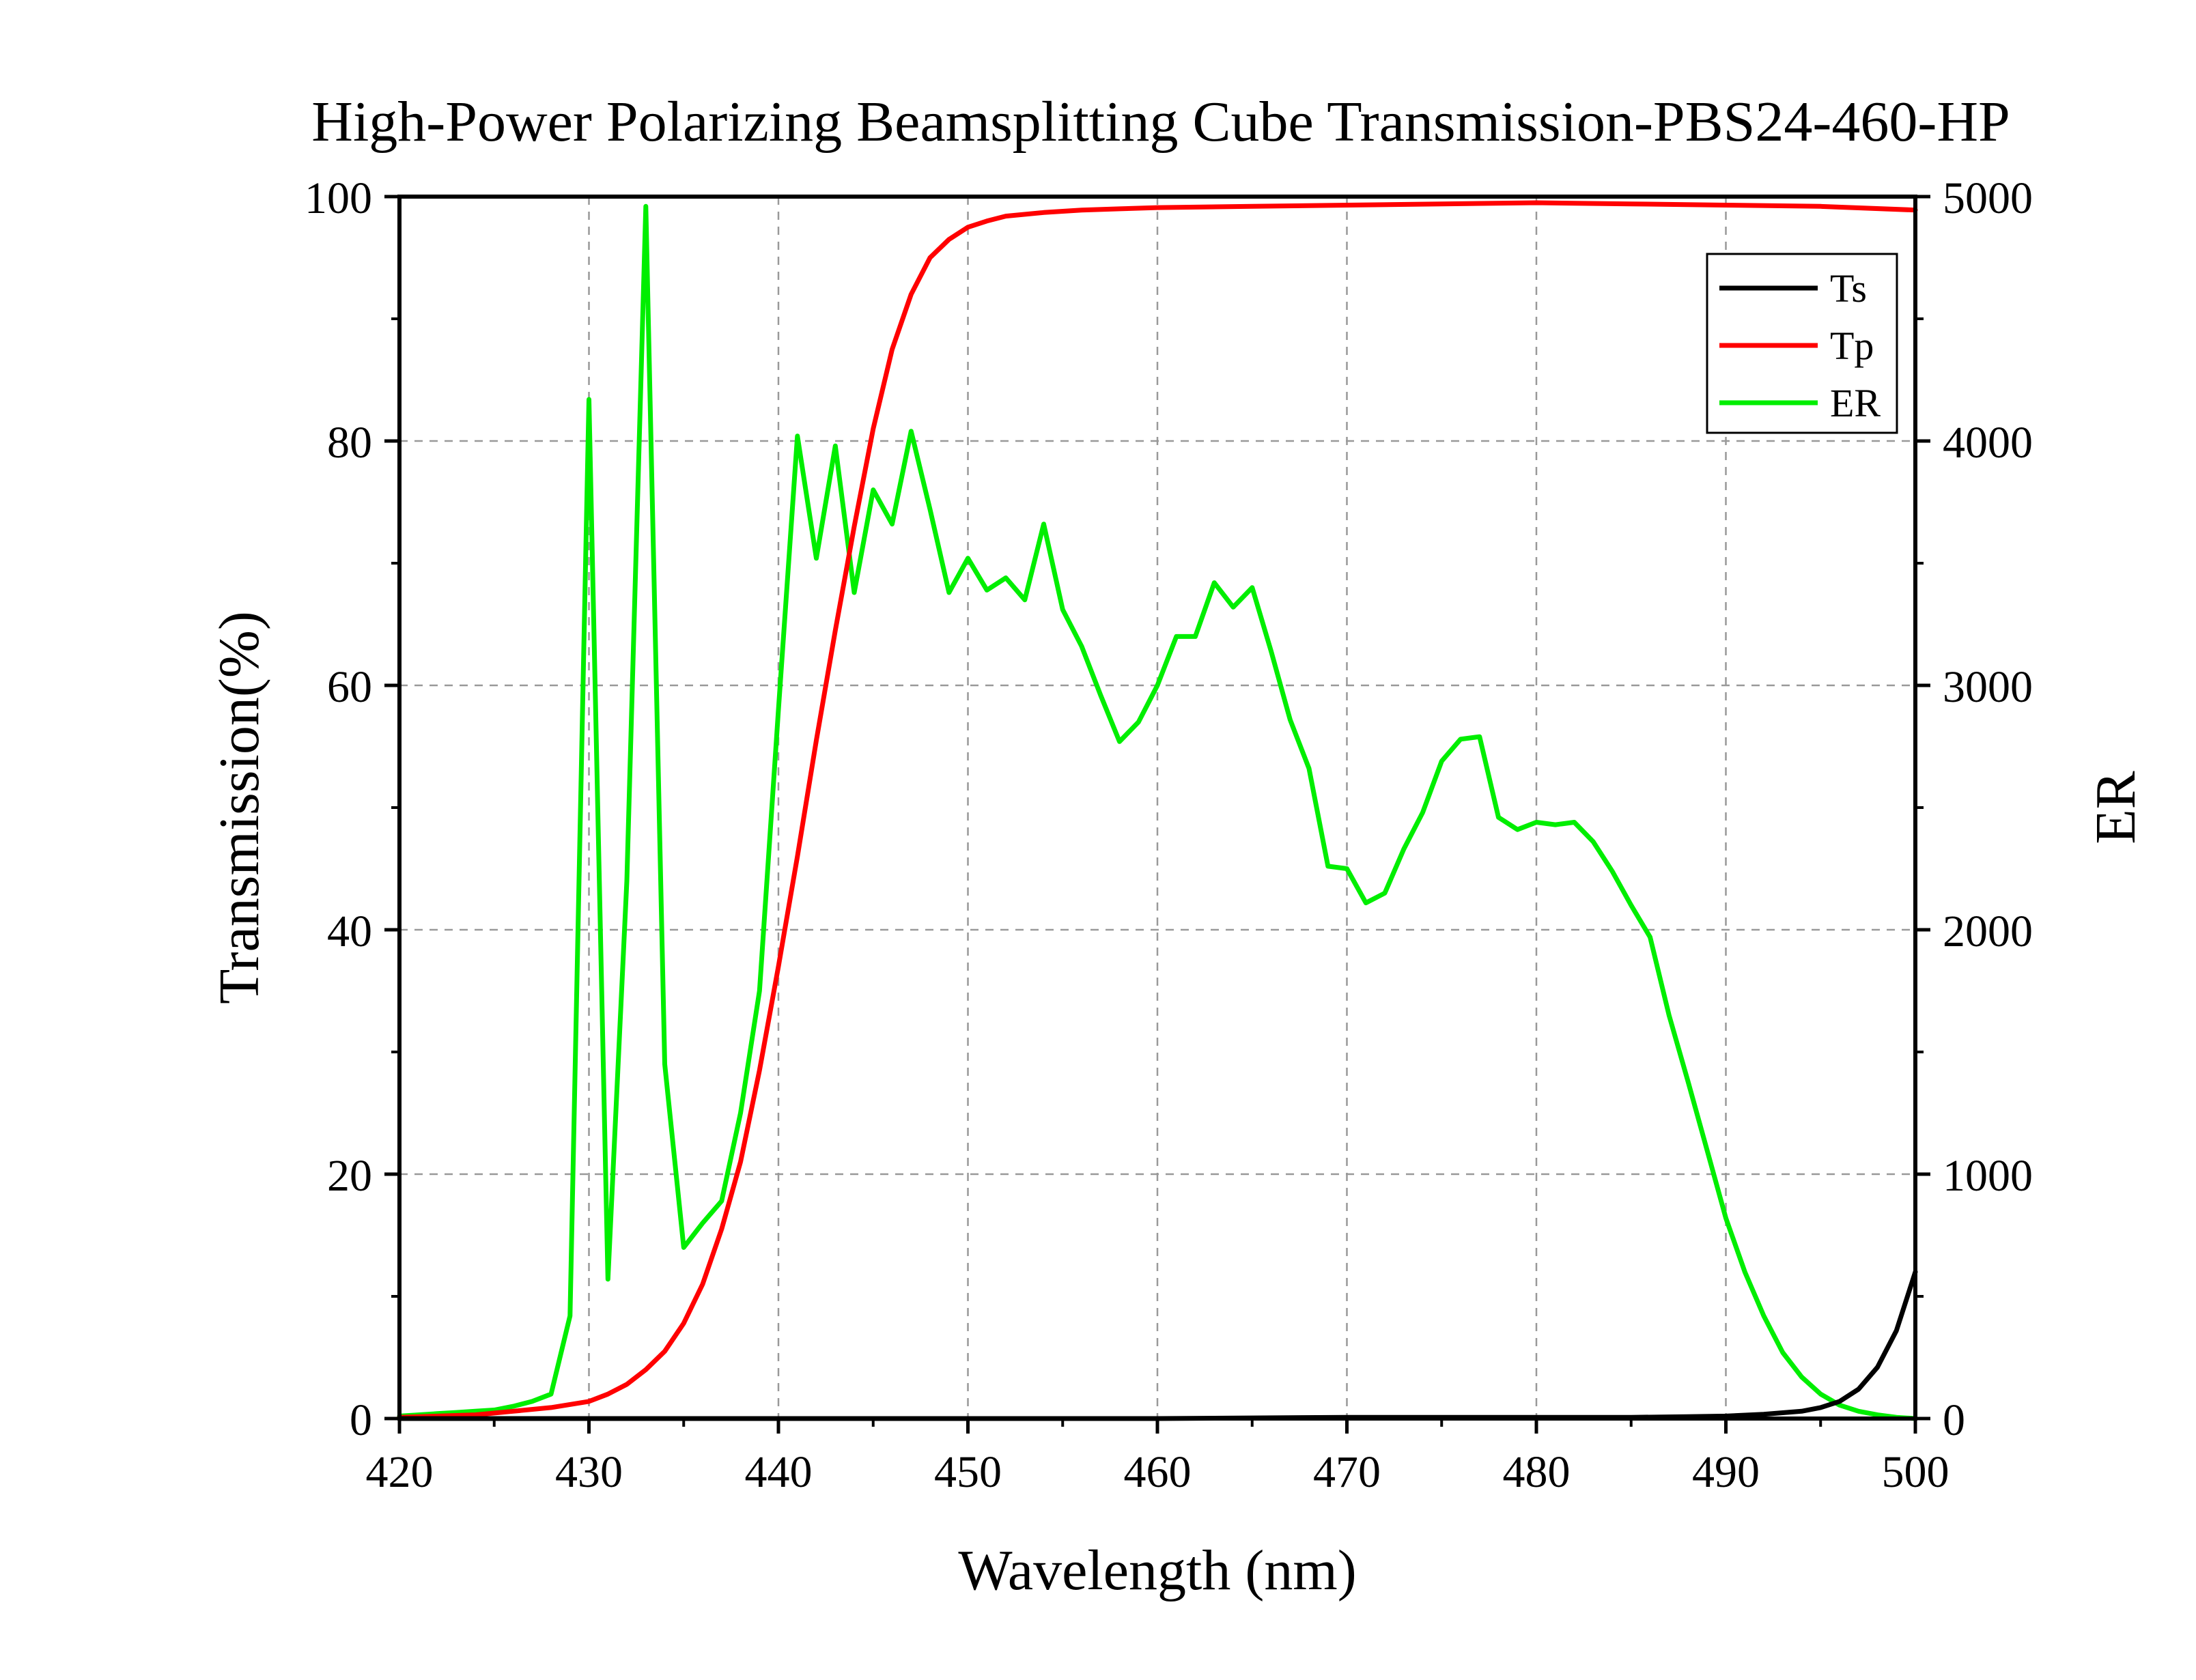 This screenshot has height=1680, width=2196. Describe the element at coordinates (349, 1176) in the screenshot. I see `y-tick-label: 20` at that location.